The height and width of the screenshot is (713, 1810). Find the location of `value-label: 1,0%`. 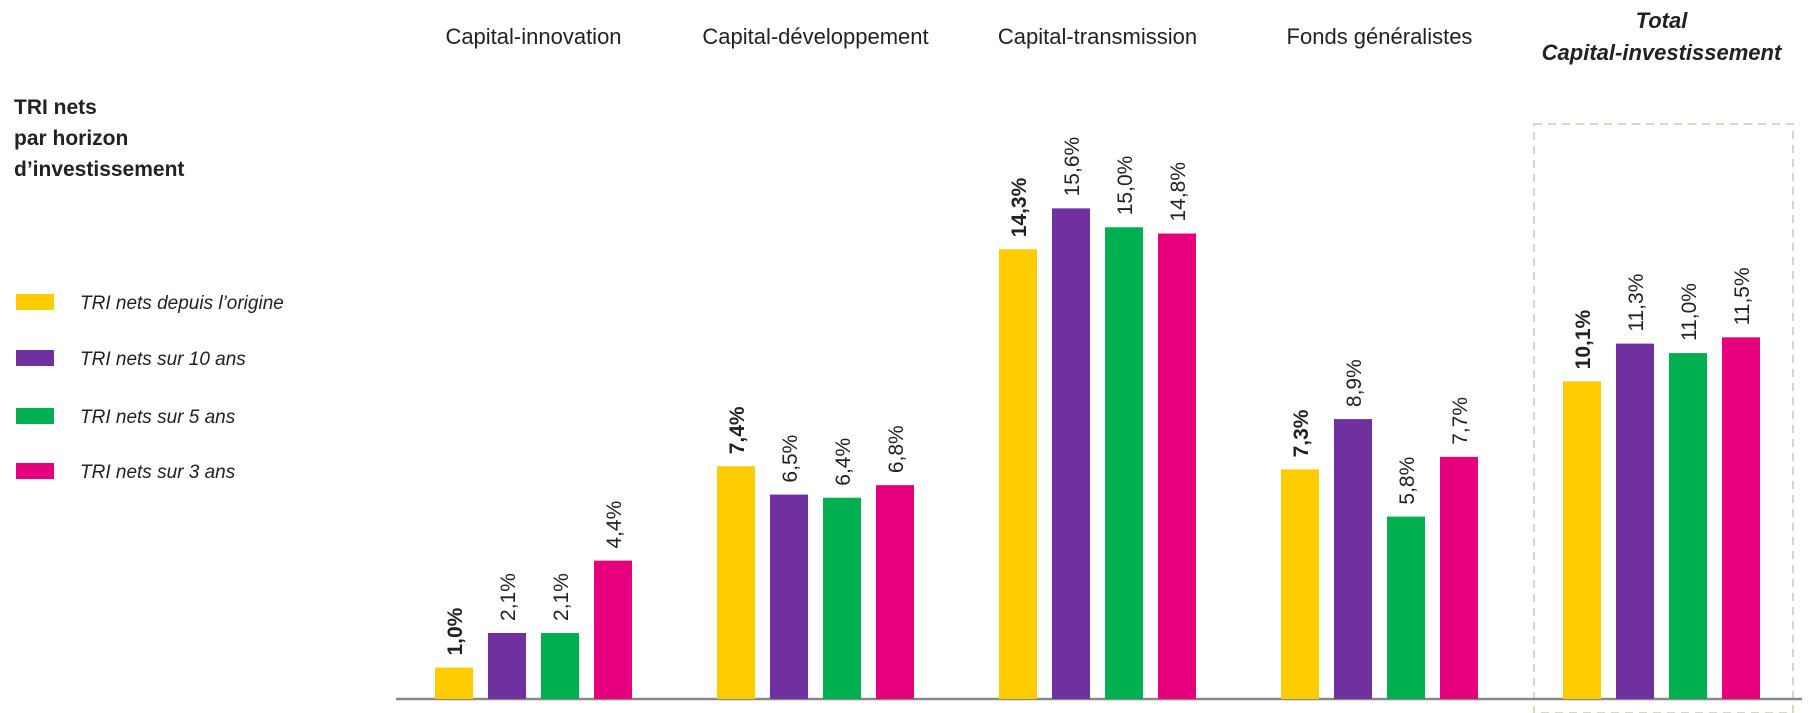

value-label: 1,0% is located at coordinates (455, 631).